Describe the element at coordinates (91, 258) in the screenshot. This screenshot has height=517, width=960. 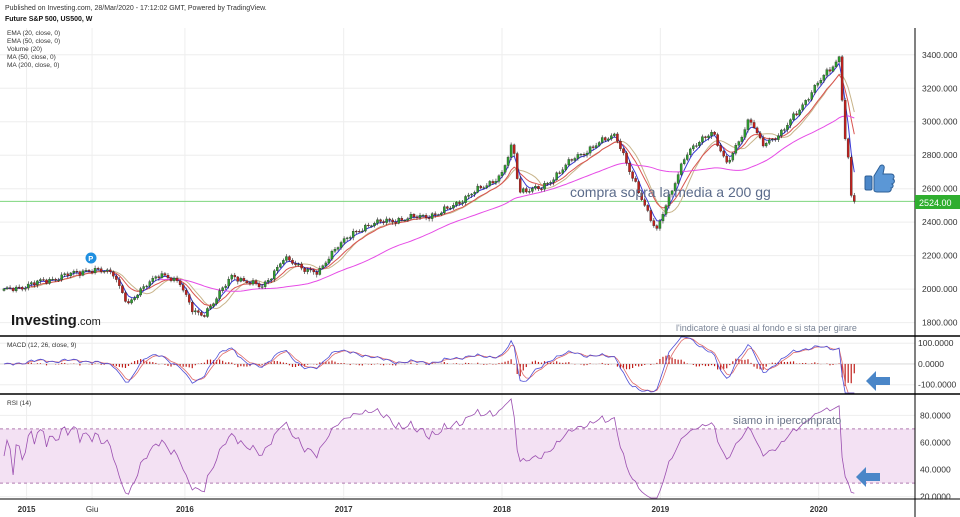
I see `pivot-marker-icon` at that location.